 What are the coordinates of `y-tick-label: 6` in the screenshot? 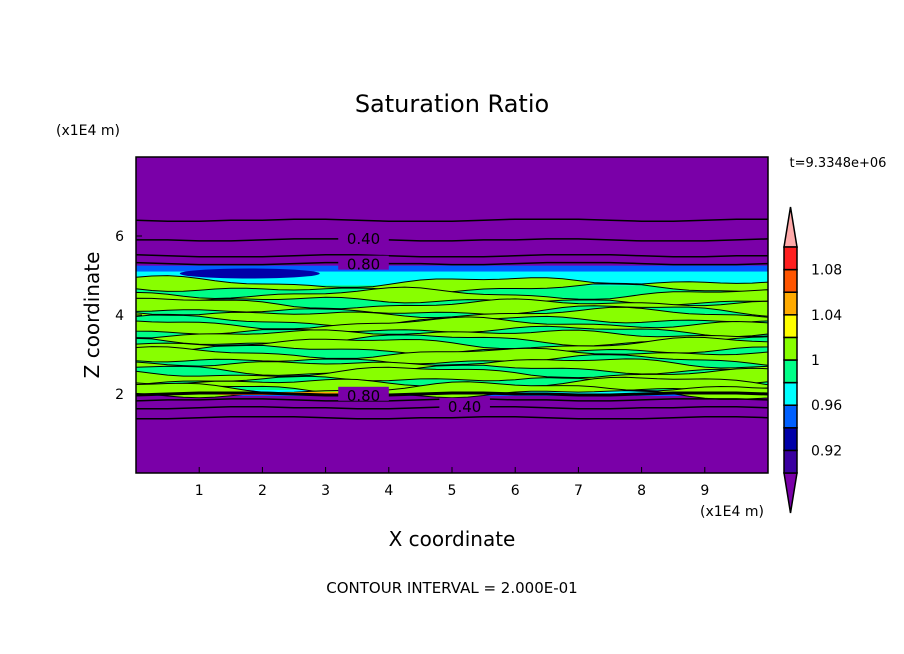 It's located at (119, 237).